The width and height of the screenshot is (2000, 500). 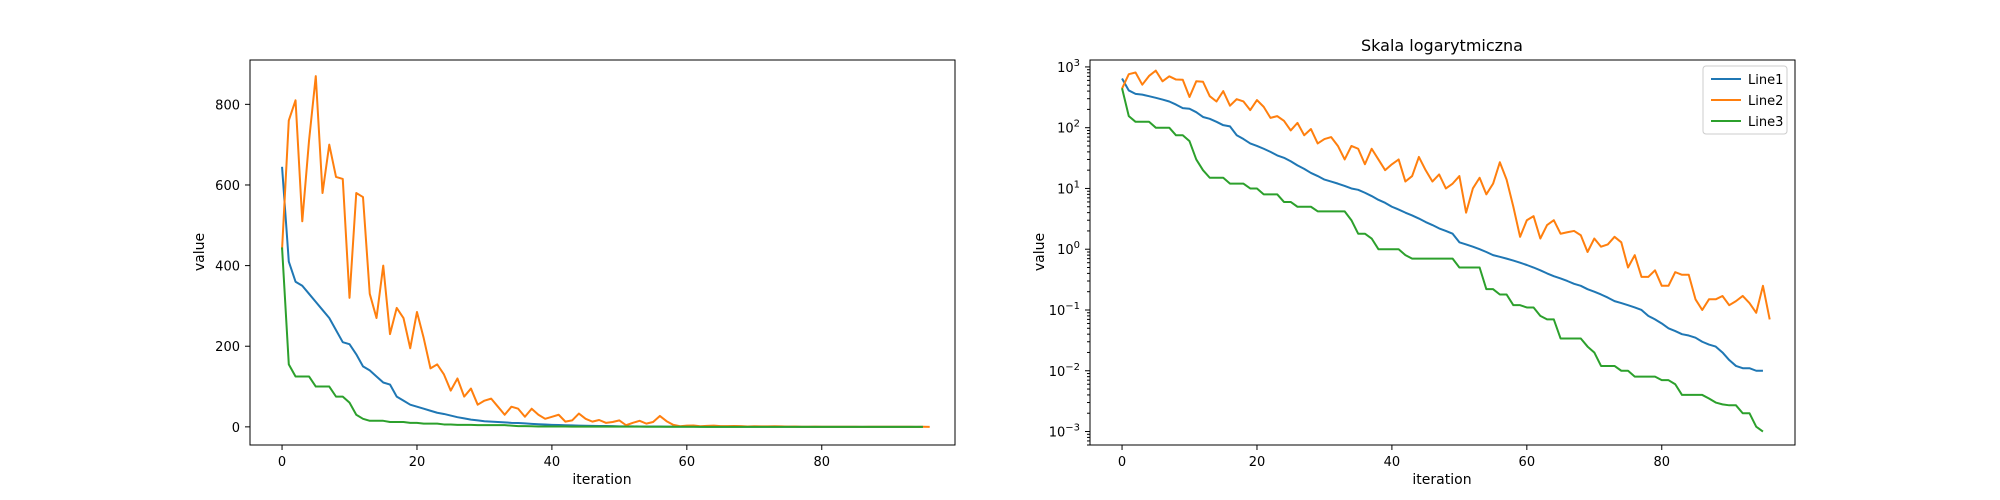 What do you see at coordinates (1765, 80) in the screenshot?
I see `legend-label-line1: Line1` at bounding box center [1765, 80].